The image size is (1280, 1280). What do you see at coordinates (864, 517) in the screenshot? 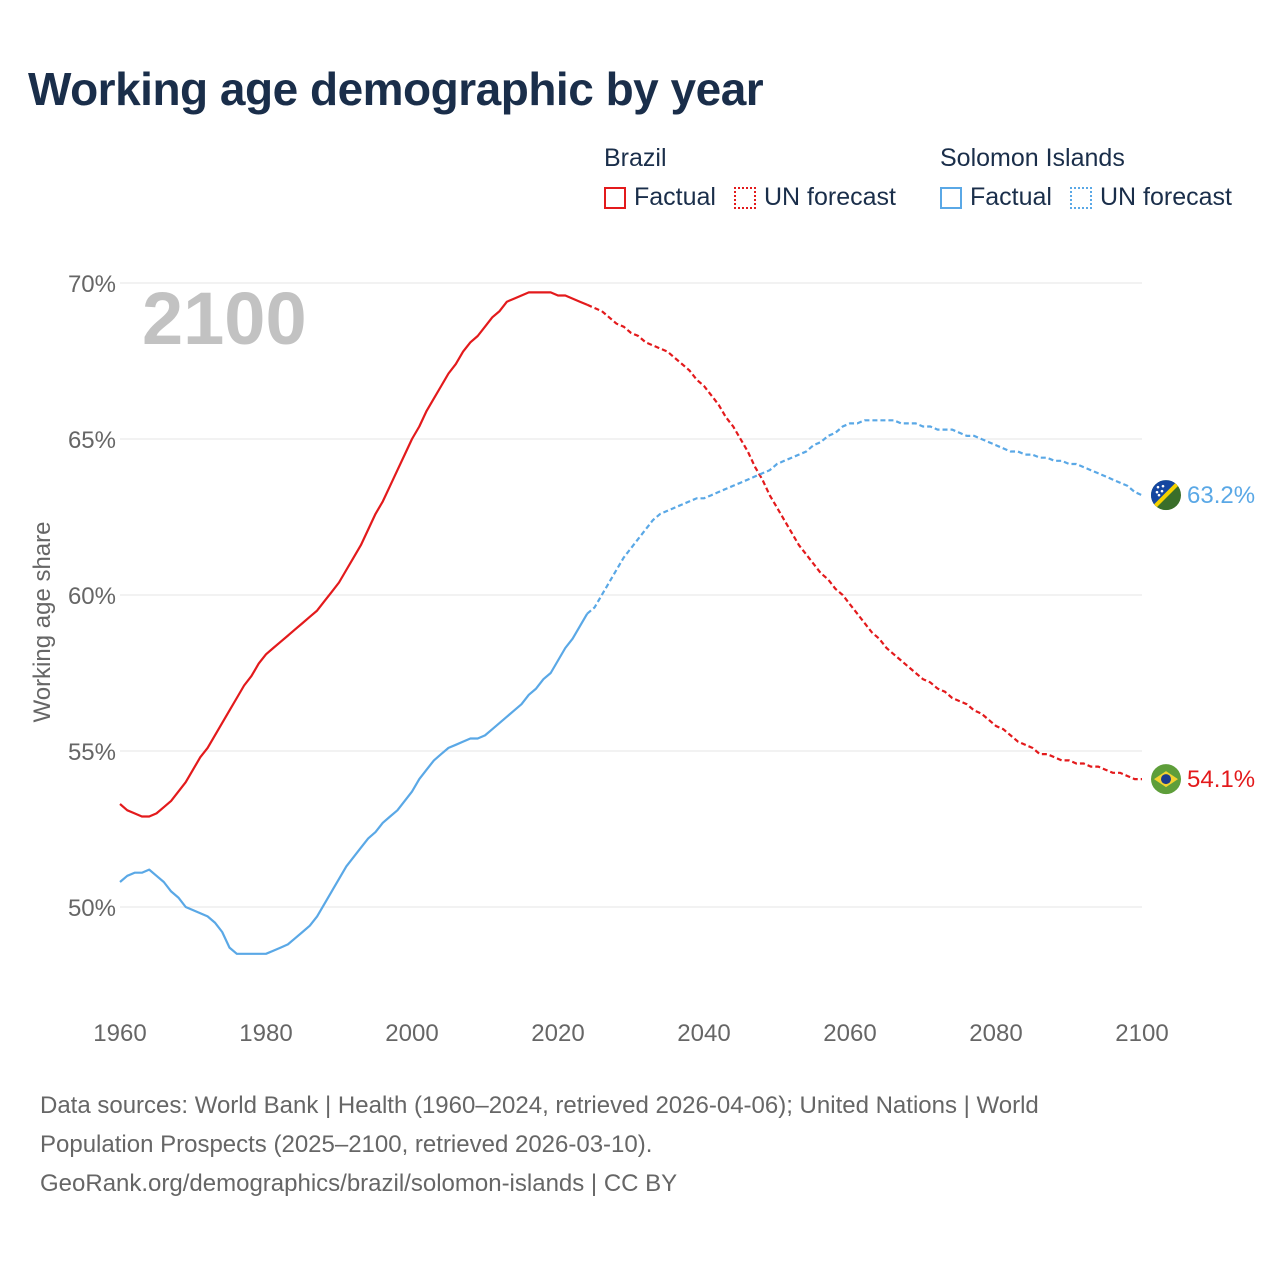
I see `series-line-solomon-islands-forecast` at bounding box center [864, 517].